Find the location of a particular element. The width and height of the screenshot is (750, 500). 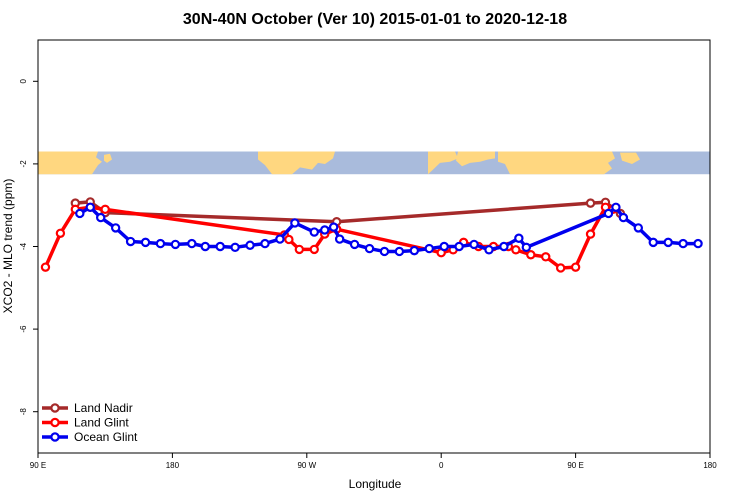

y-axis-label: XCO2 - MLO trend (ppm) is located at coordinates (8, 246).